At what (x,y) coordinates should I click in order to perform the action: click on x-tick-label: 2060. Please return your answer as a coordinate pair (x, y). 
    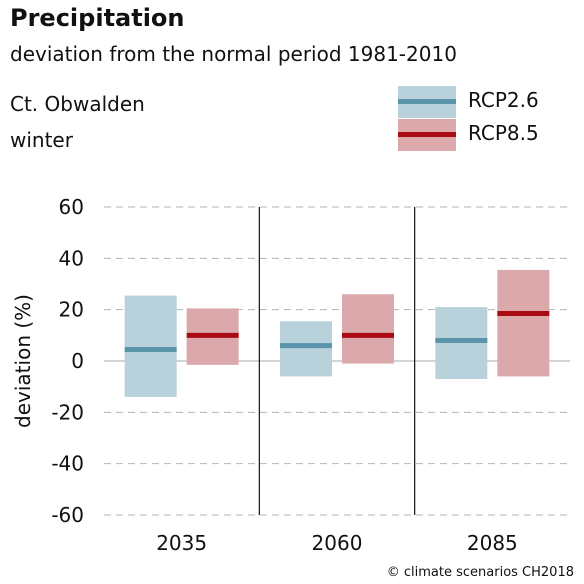
    Looking at the image, I should click on (337, 543).